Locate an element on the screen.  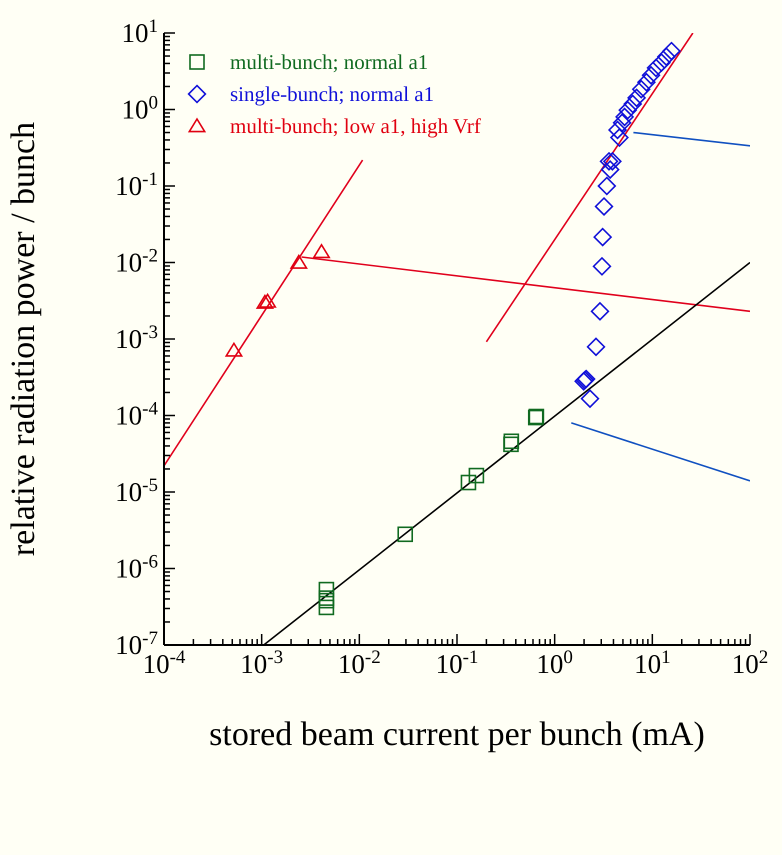
x-tick-label: 10$^{-3}$ is located at coordinates (262, 662).